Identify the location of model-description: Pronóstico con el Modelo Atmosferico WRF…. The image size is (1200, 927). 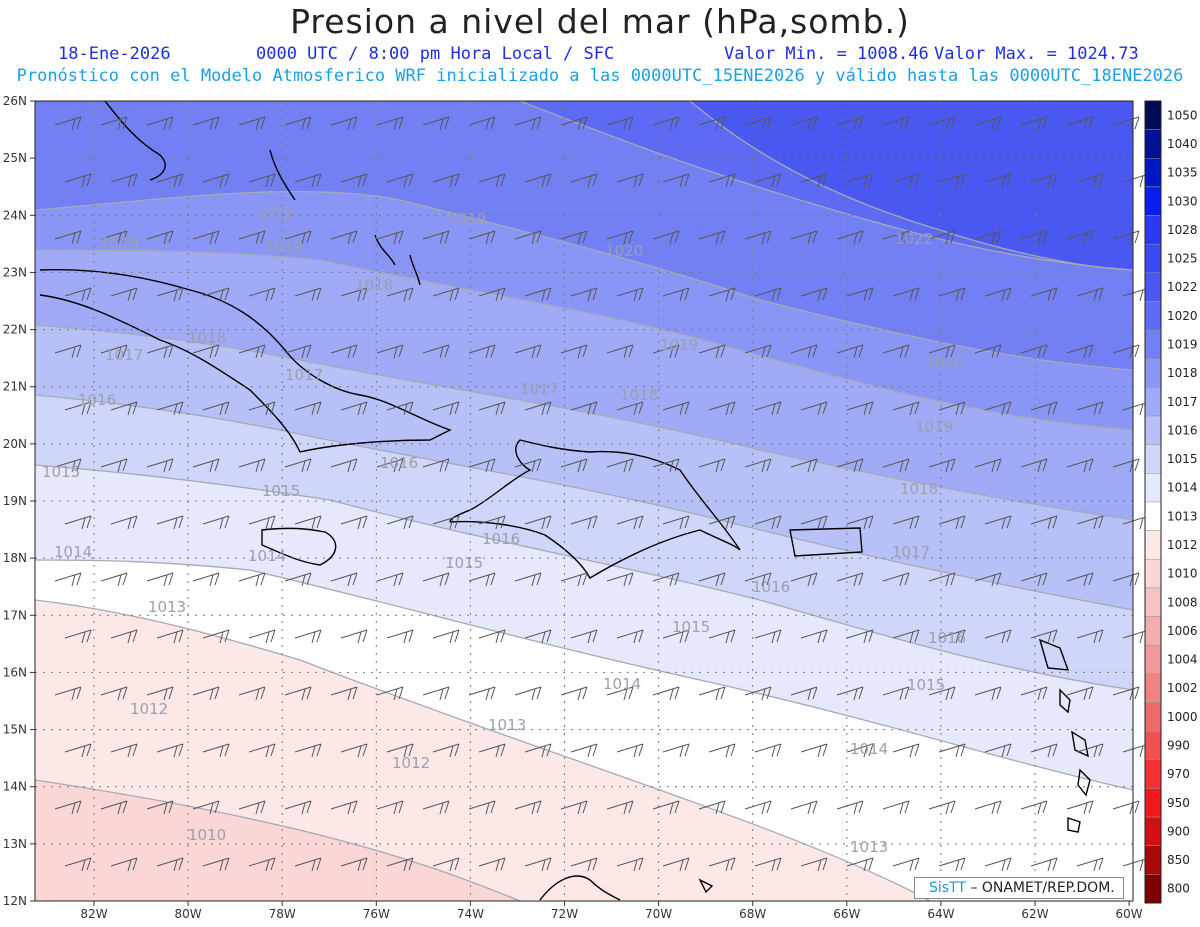
(600, 76).